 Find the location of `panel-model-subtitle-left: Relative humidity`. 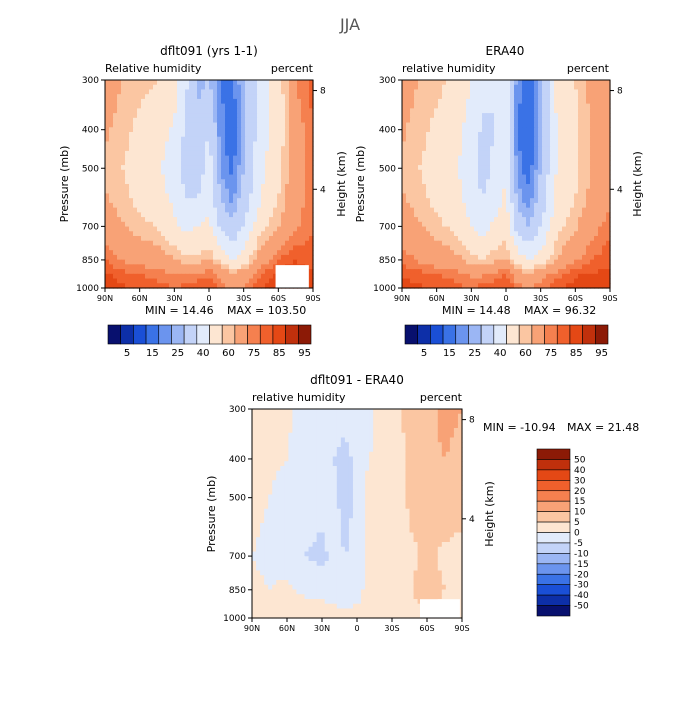

panel-model-subtitle-left: Relative humidity is located at coordinates (153, 68).